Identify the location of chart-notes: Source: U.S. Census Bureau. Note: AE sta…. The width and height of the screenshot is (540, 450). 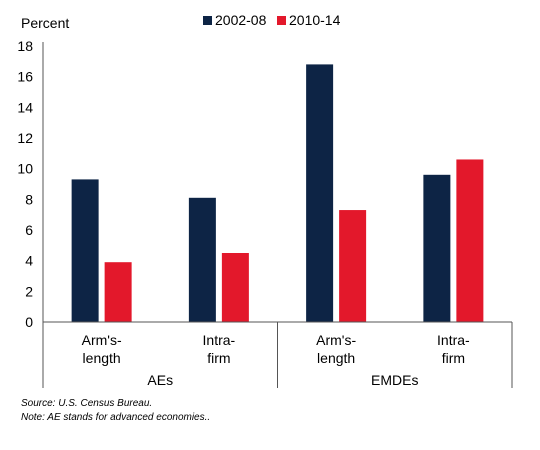
(115, 411).